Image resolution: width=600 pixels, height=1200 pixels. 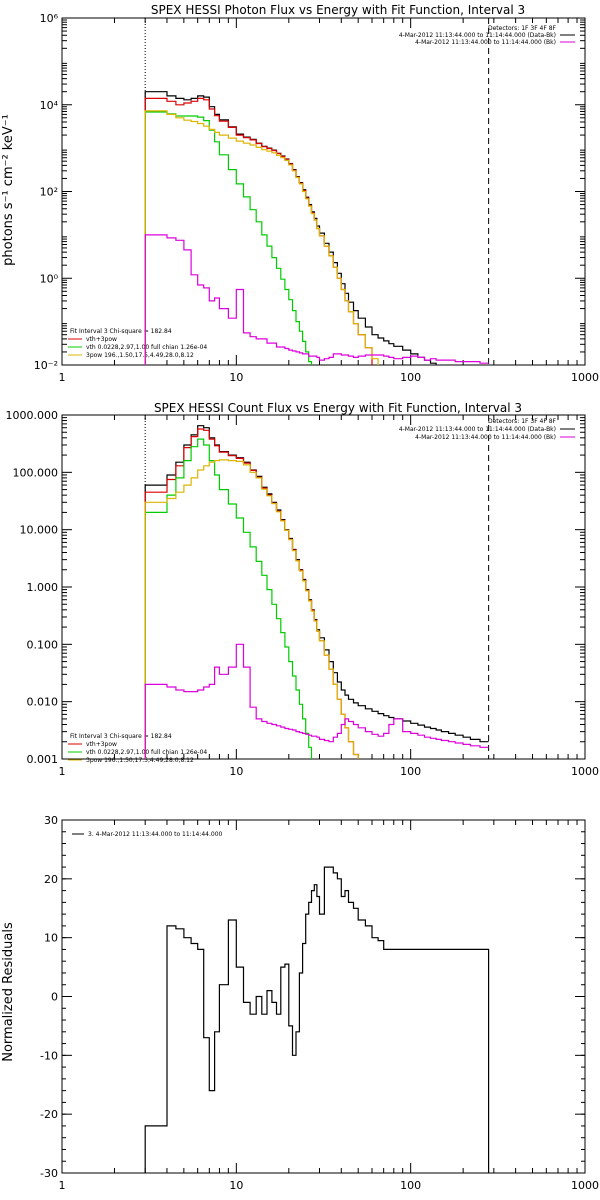 I want to click on series-data-bk, so click(x=290, y=228).